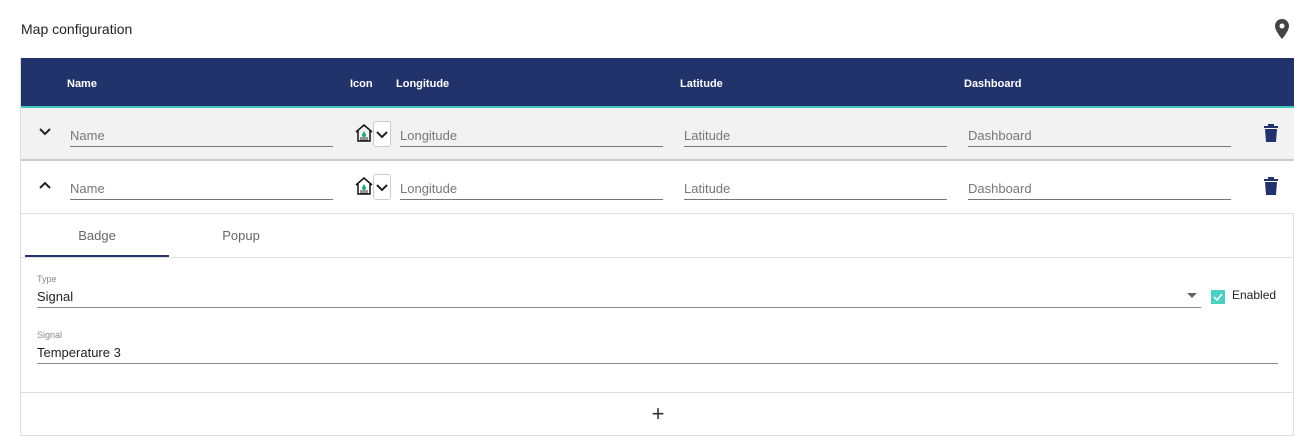 This screenshot has width=1294, height=436. I want to click on chevron-up-icon, so click(45, 185).